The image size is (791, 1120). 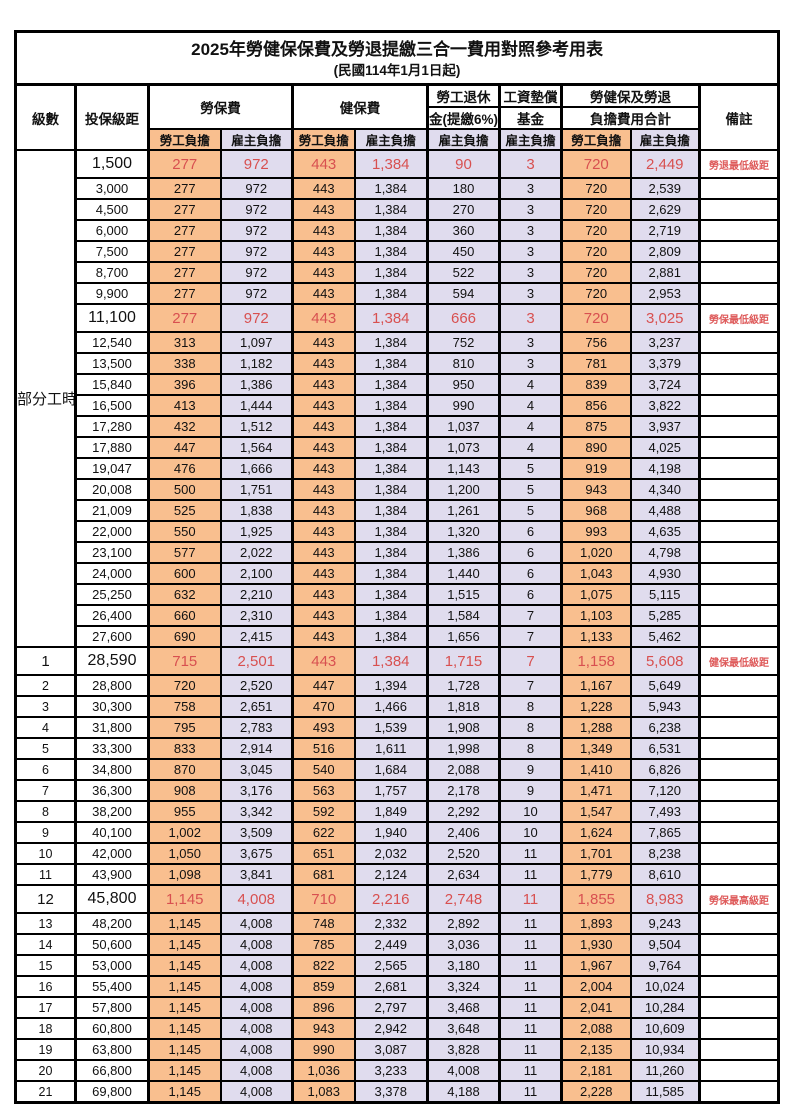 What do you see at coordinates (391, 832) in the screenshot?
I see `fee-cell: 1,940` at bounding box center [391, 832].